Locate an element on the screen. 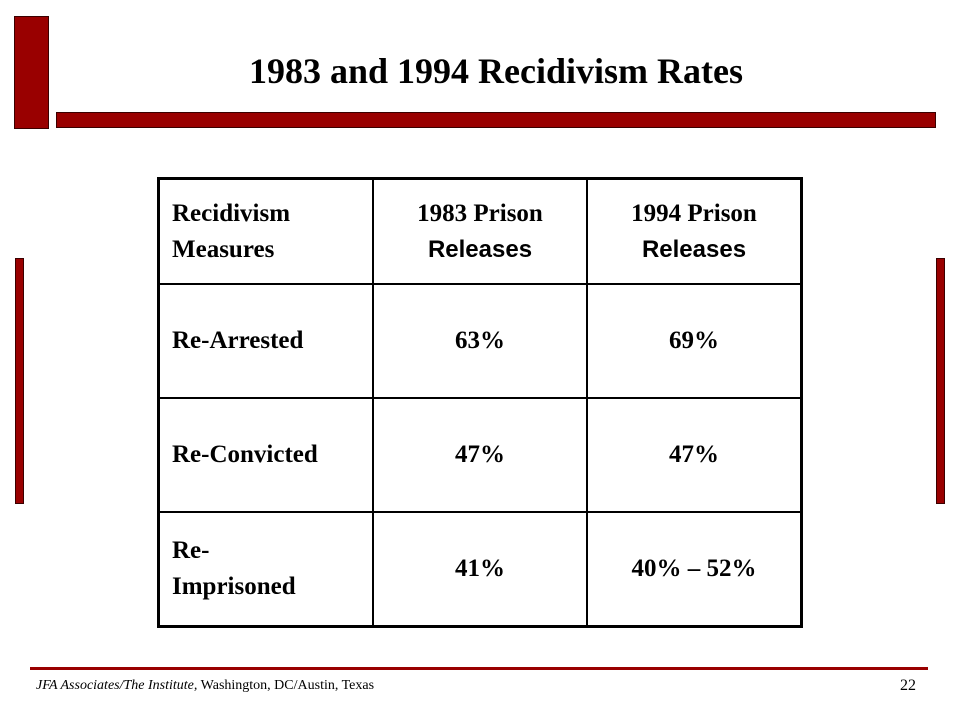  table-row: Re-Arrested 63% 69% is located at coordinates (480, 341).